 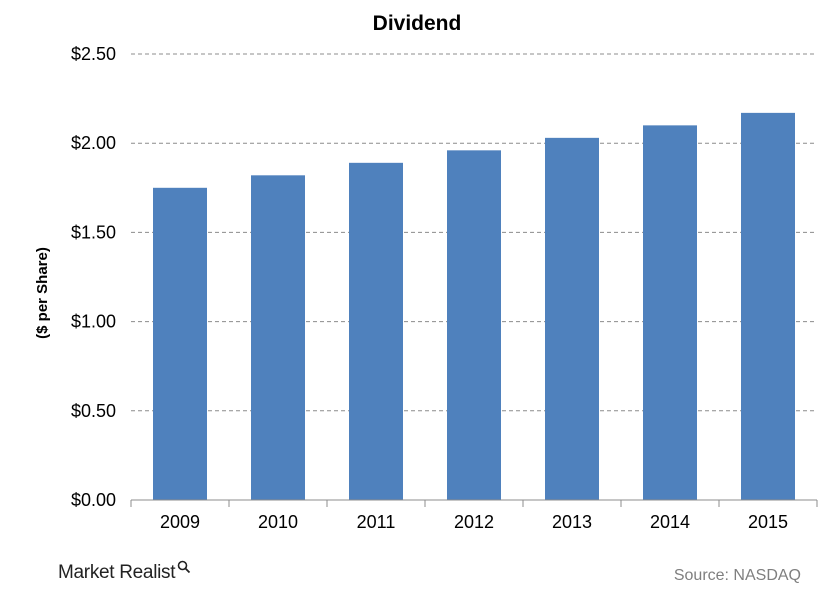 What do you see at coordinates (737, 575) in the screenshot?
I see `source-note: Source: NASDAQ` at bounding box center [737, 575].